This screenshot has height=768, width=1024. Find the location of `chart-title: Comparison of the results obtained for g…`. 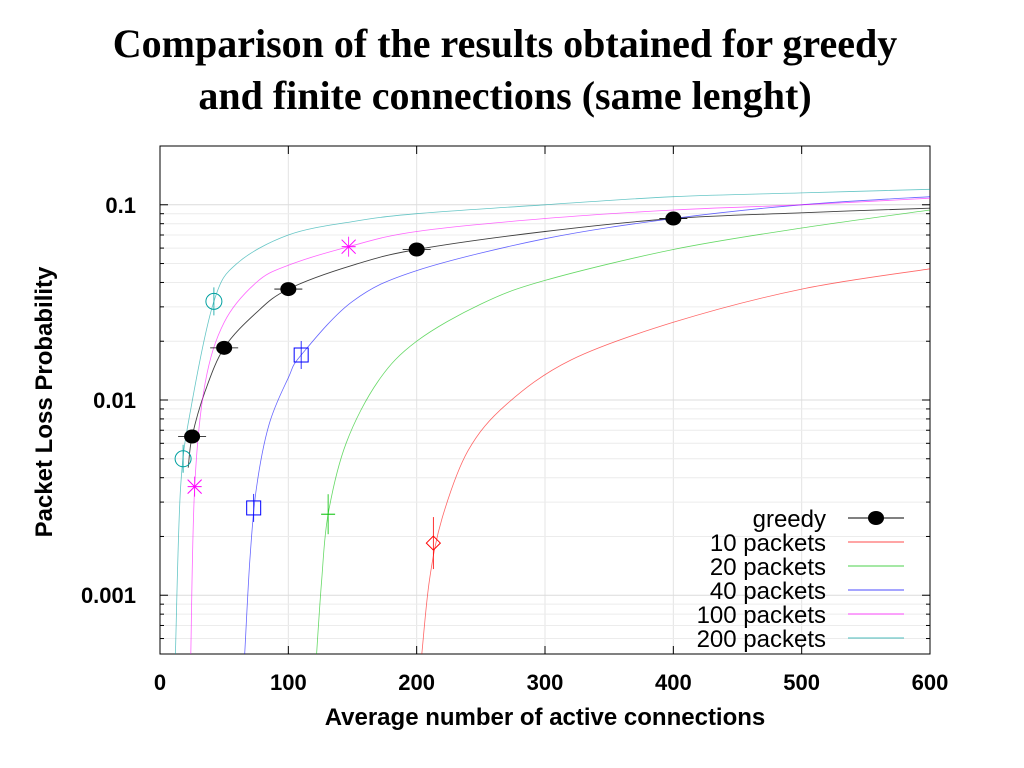

chart-title: Comparison of the results obtained for g… is located at coordinates (505, 70).